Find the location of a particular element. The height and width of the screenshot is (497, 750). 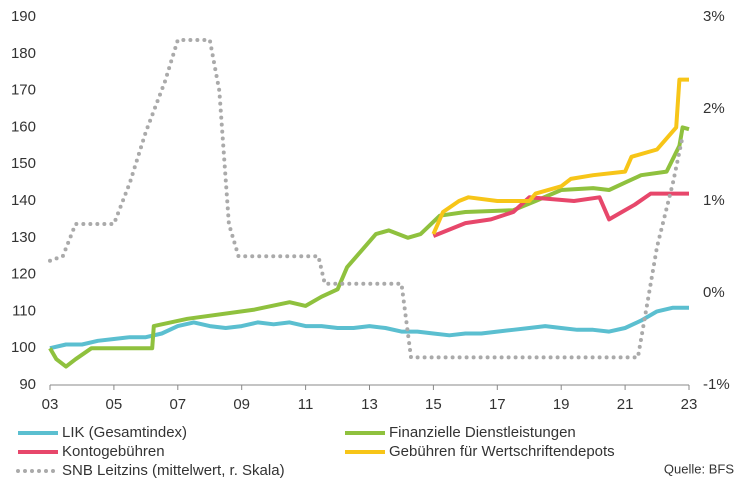

y-tick-label: 120 is located at coordinates (23, 274).